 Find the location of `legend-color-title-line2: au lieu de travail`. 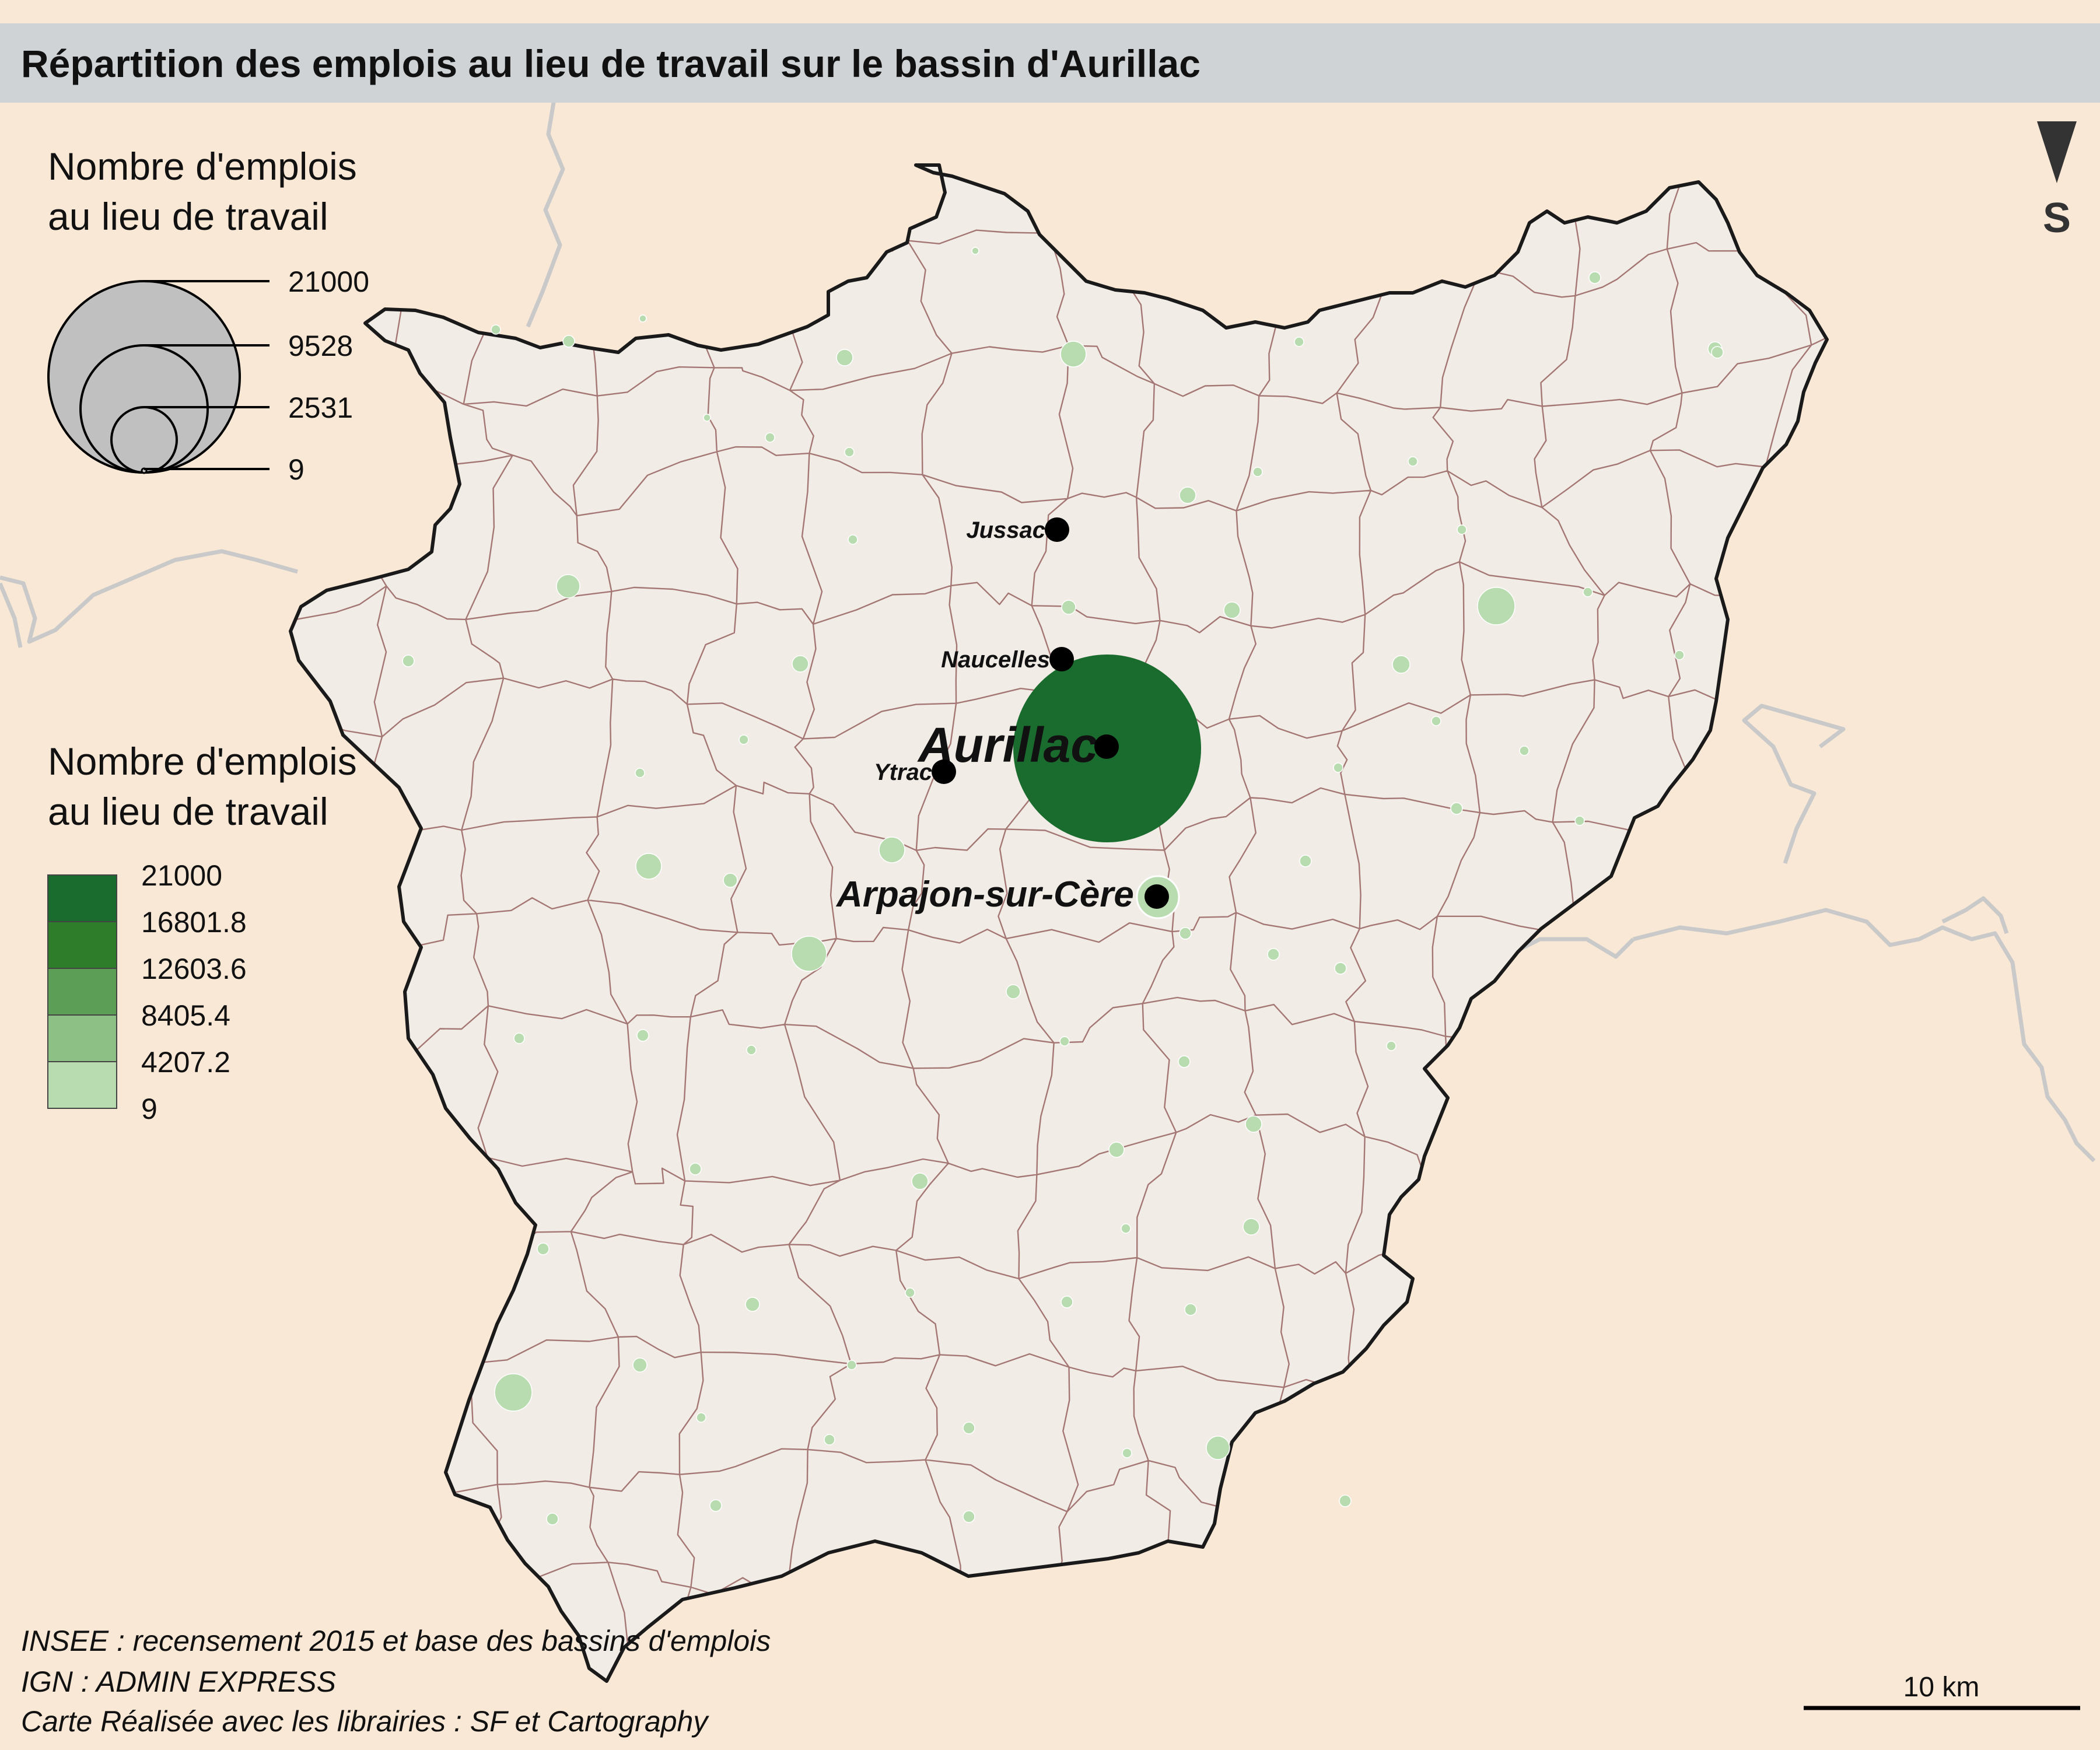

legend-color-title-line2: au lieu de travail is located at coordinates (188, 811).